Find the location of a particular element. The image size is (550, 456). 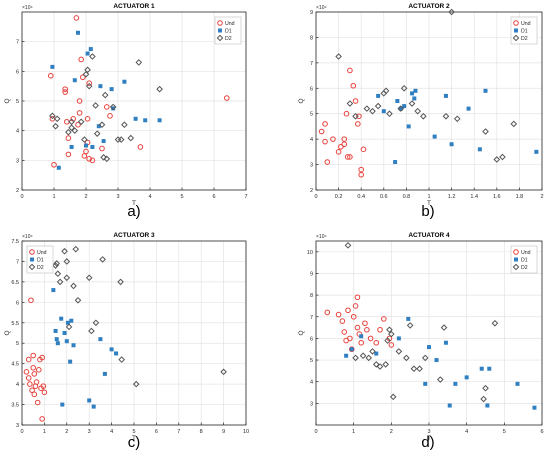

x-tick-label: 0.4 is located at coordinates (361, 197).